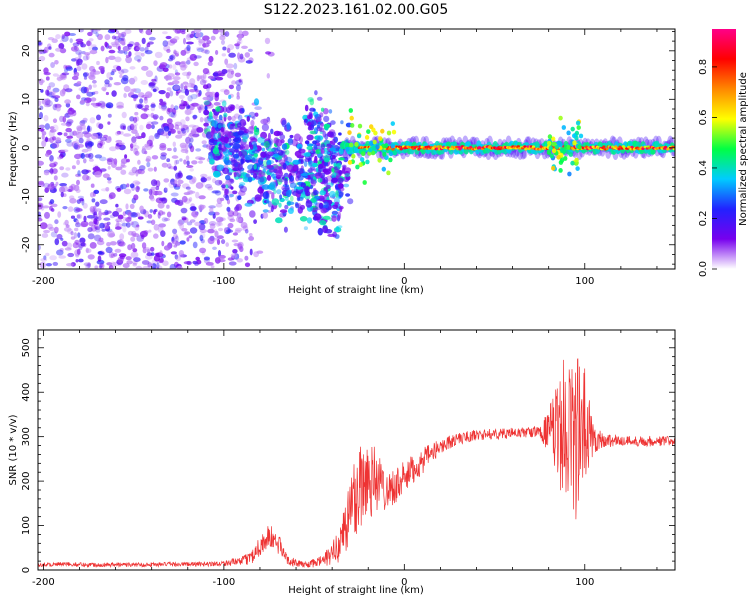 This screenshot has height=604, width=750. What do you see at coordinates (224, 281) in the screenshot?
I see `x-tick-label: -100` at bounding box center [224, 281].